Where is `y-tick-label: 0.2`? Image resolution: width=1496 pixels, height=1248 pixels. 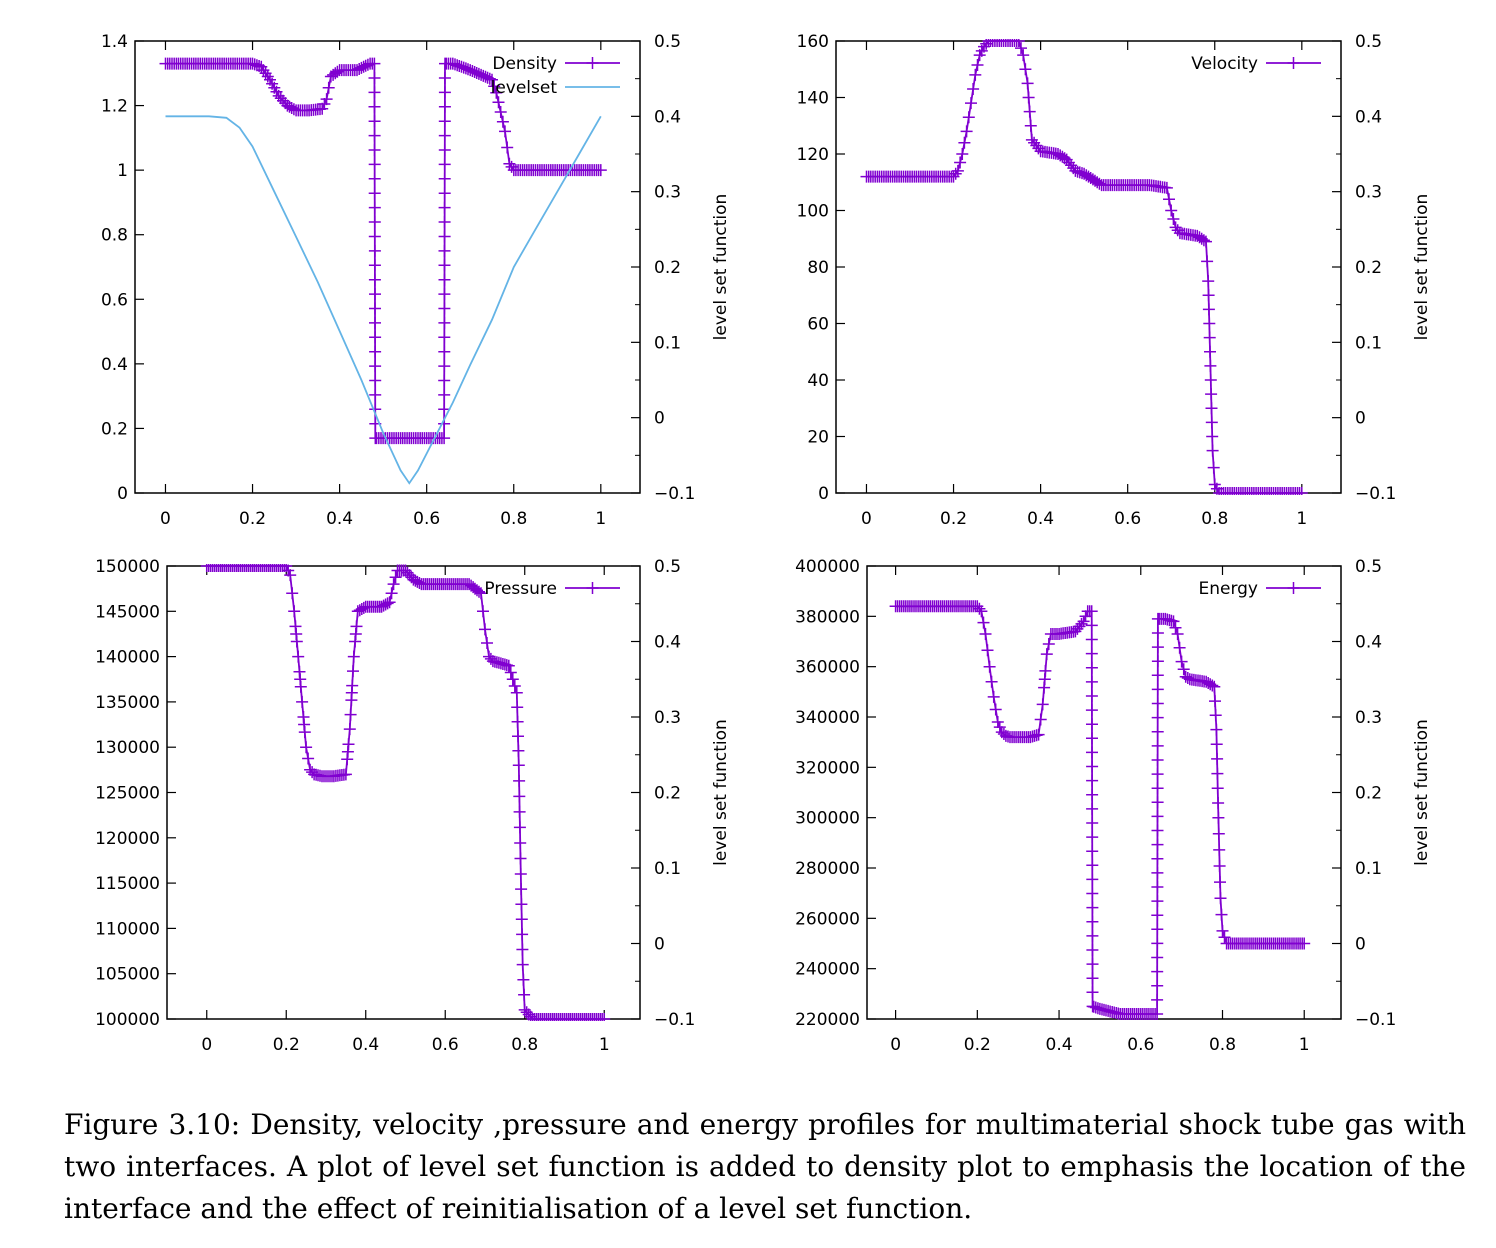
y-tick-label: 0.2 is located at coordinates (114, 429).